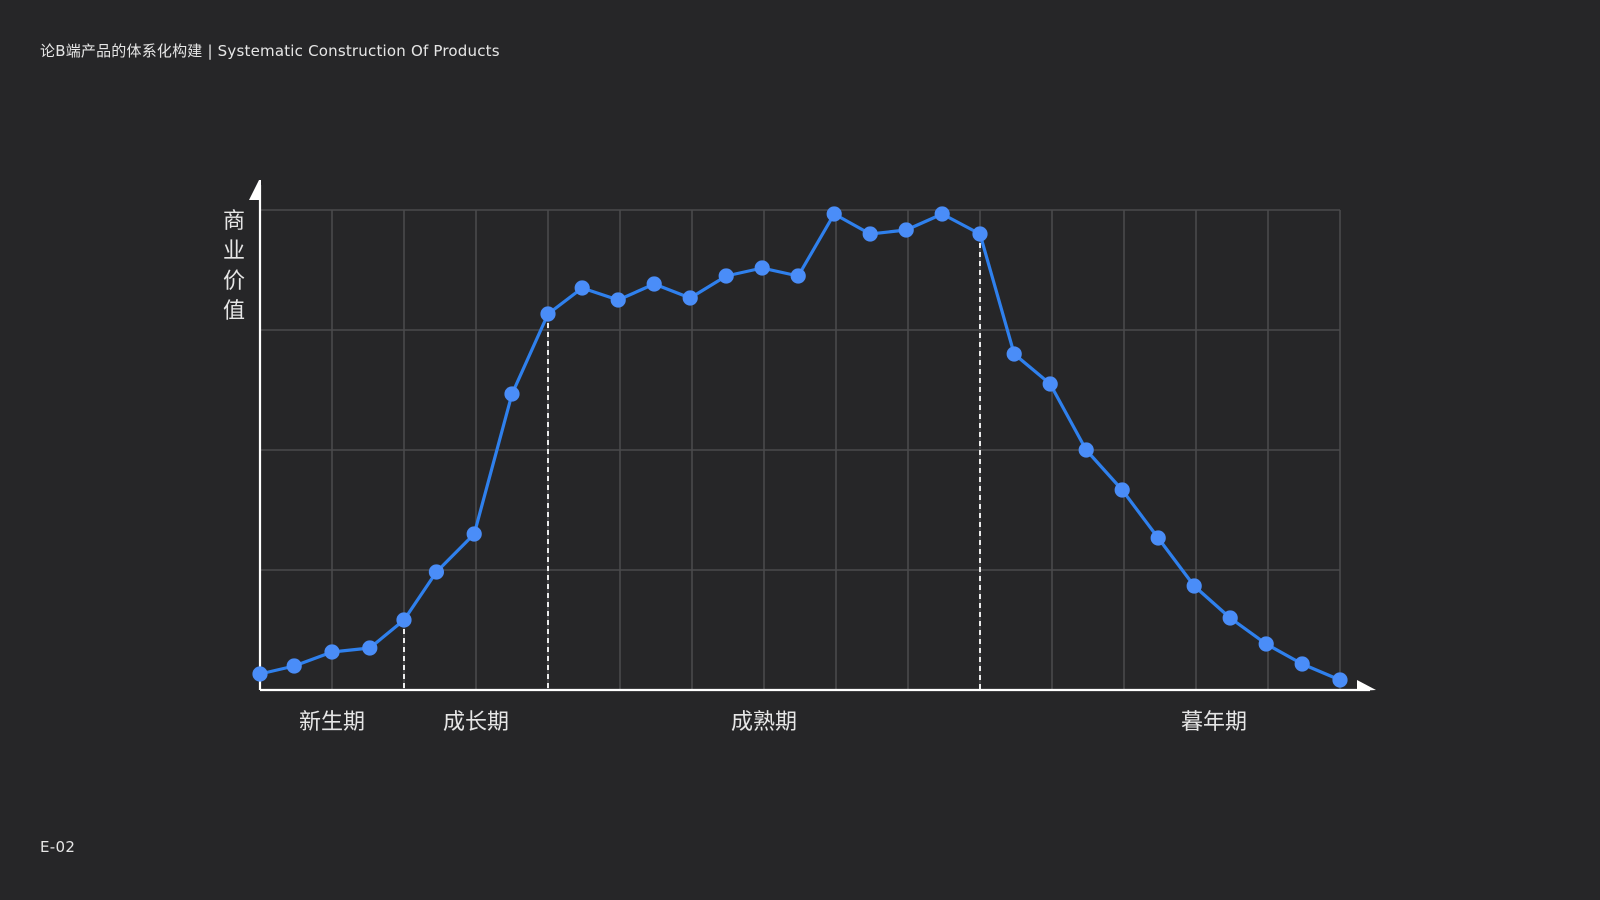 This screenshot has width=1600, height=900. What do you see at coordinates (234, 311) in the screenshot?
I see `y-axis-label-char: 值` at bounding box center [234, 311].